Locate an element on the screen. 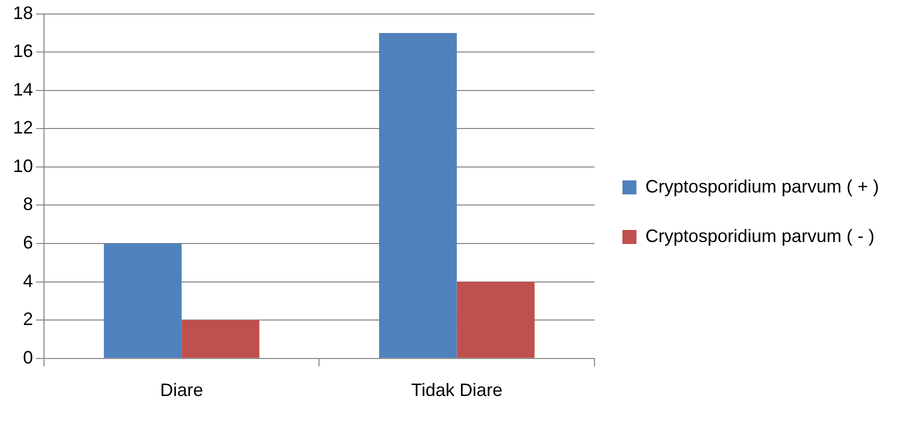  y-tick-label: 6 is located at coordinates (28, 242).